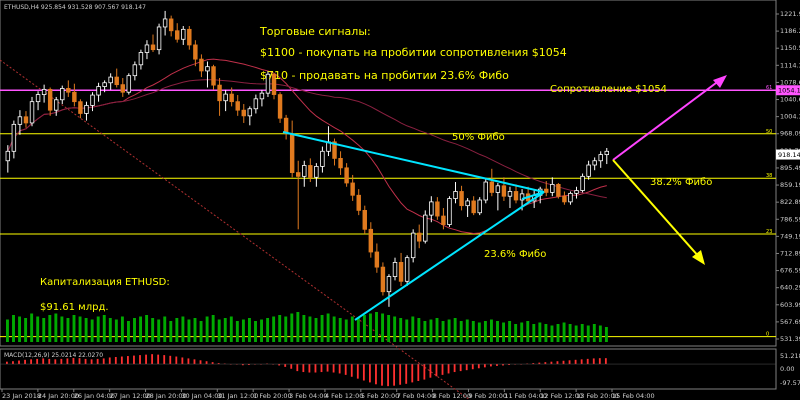  I want to click on x-tick-label: 12 Feb 12:00, so click(561, 396).